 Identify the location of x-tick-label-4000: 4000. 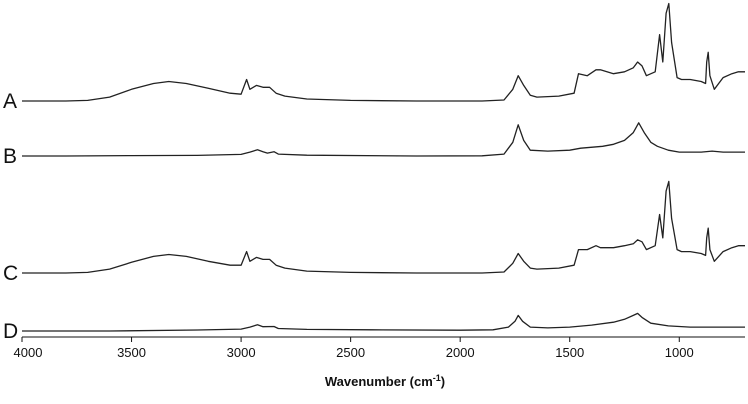
(28, 352).